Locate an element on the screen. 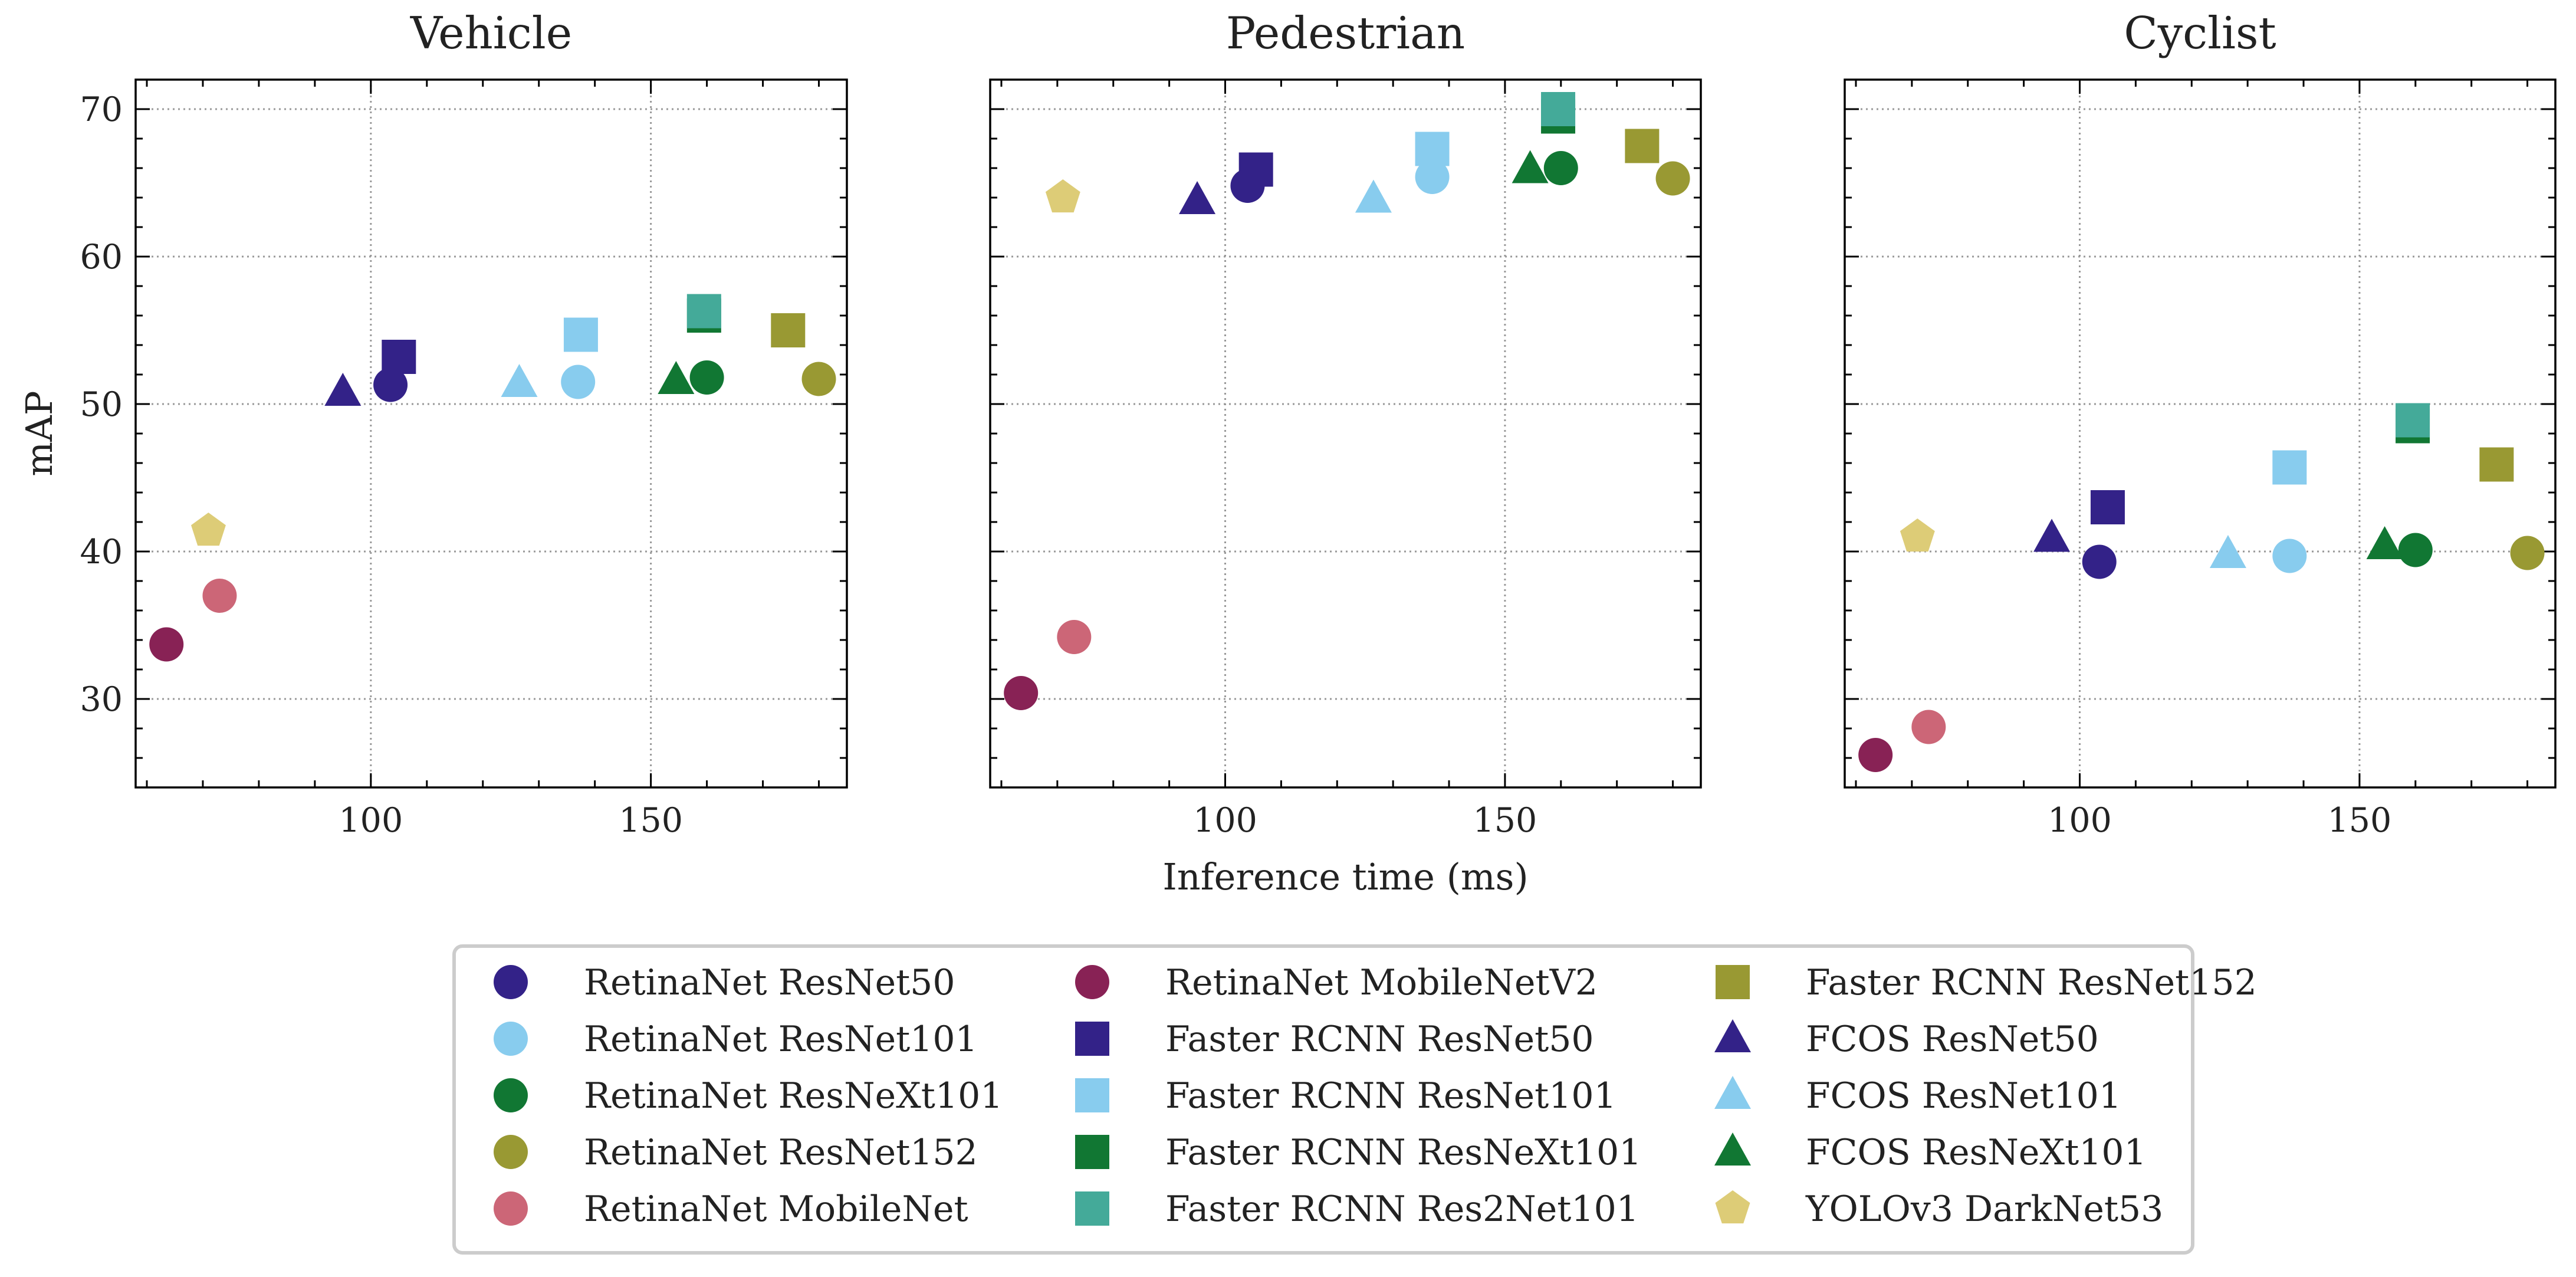  legend-item-faster-rcnn-res2net101: Faster RCNN Res2Net101 is located at coordinates (1357, 1209).